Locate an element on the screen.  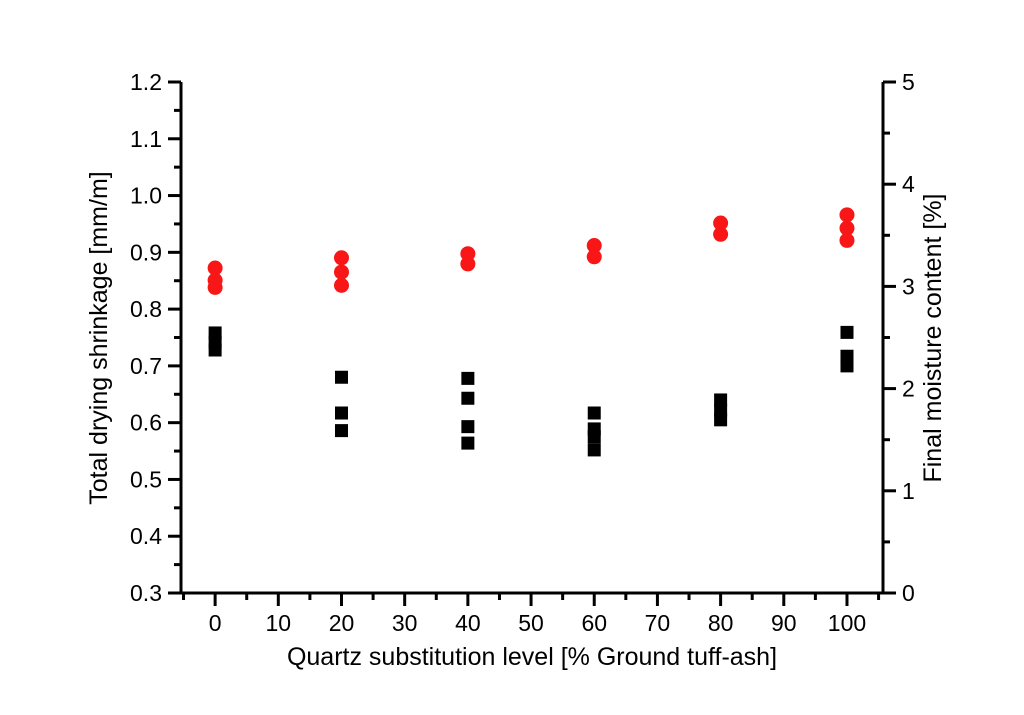
x-tick-label: 60 is located at coordinates (594, 623).